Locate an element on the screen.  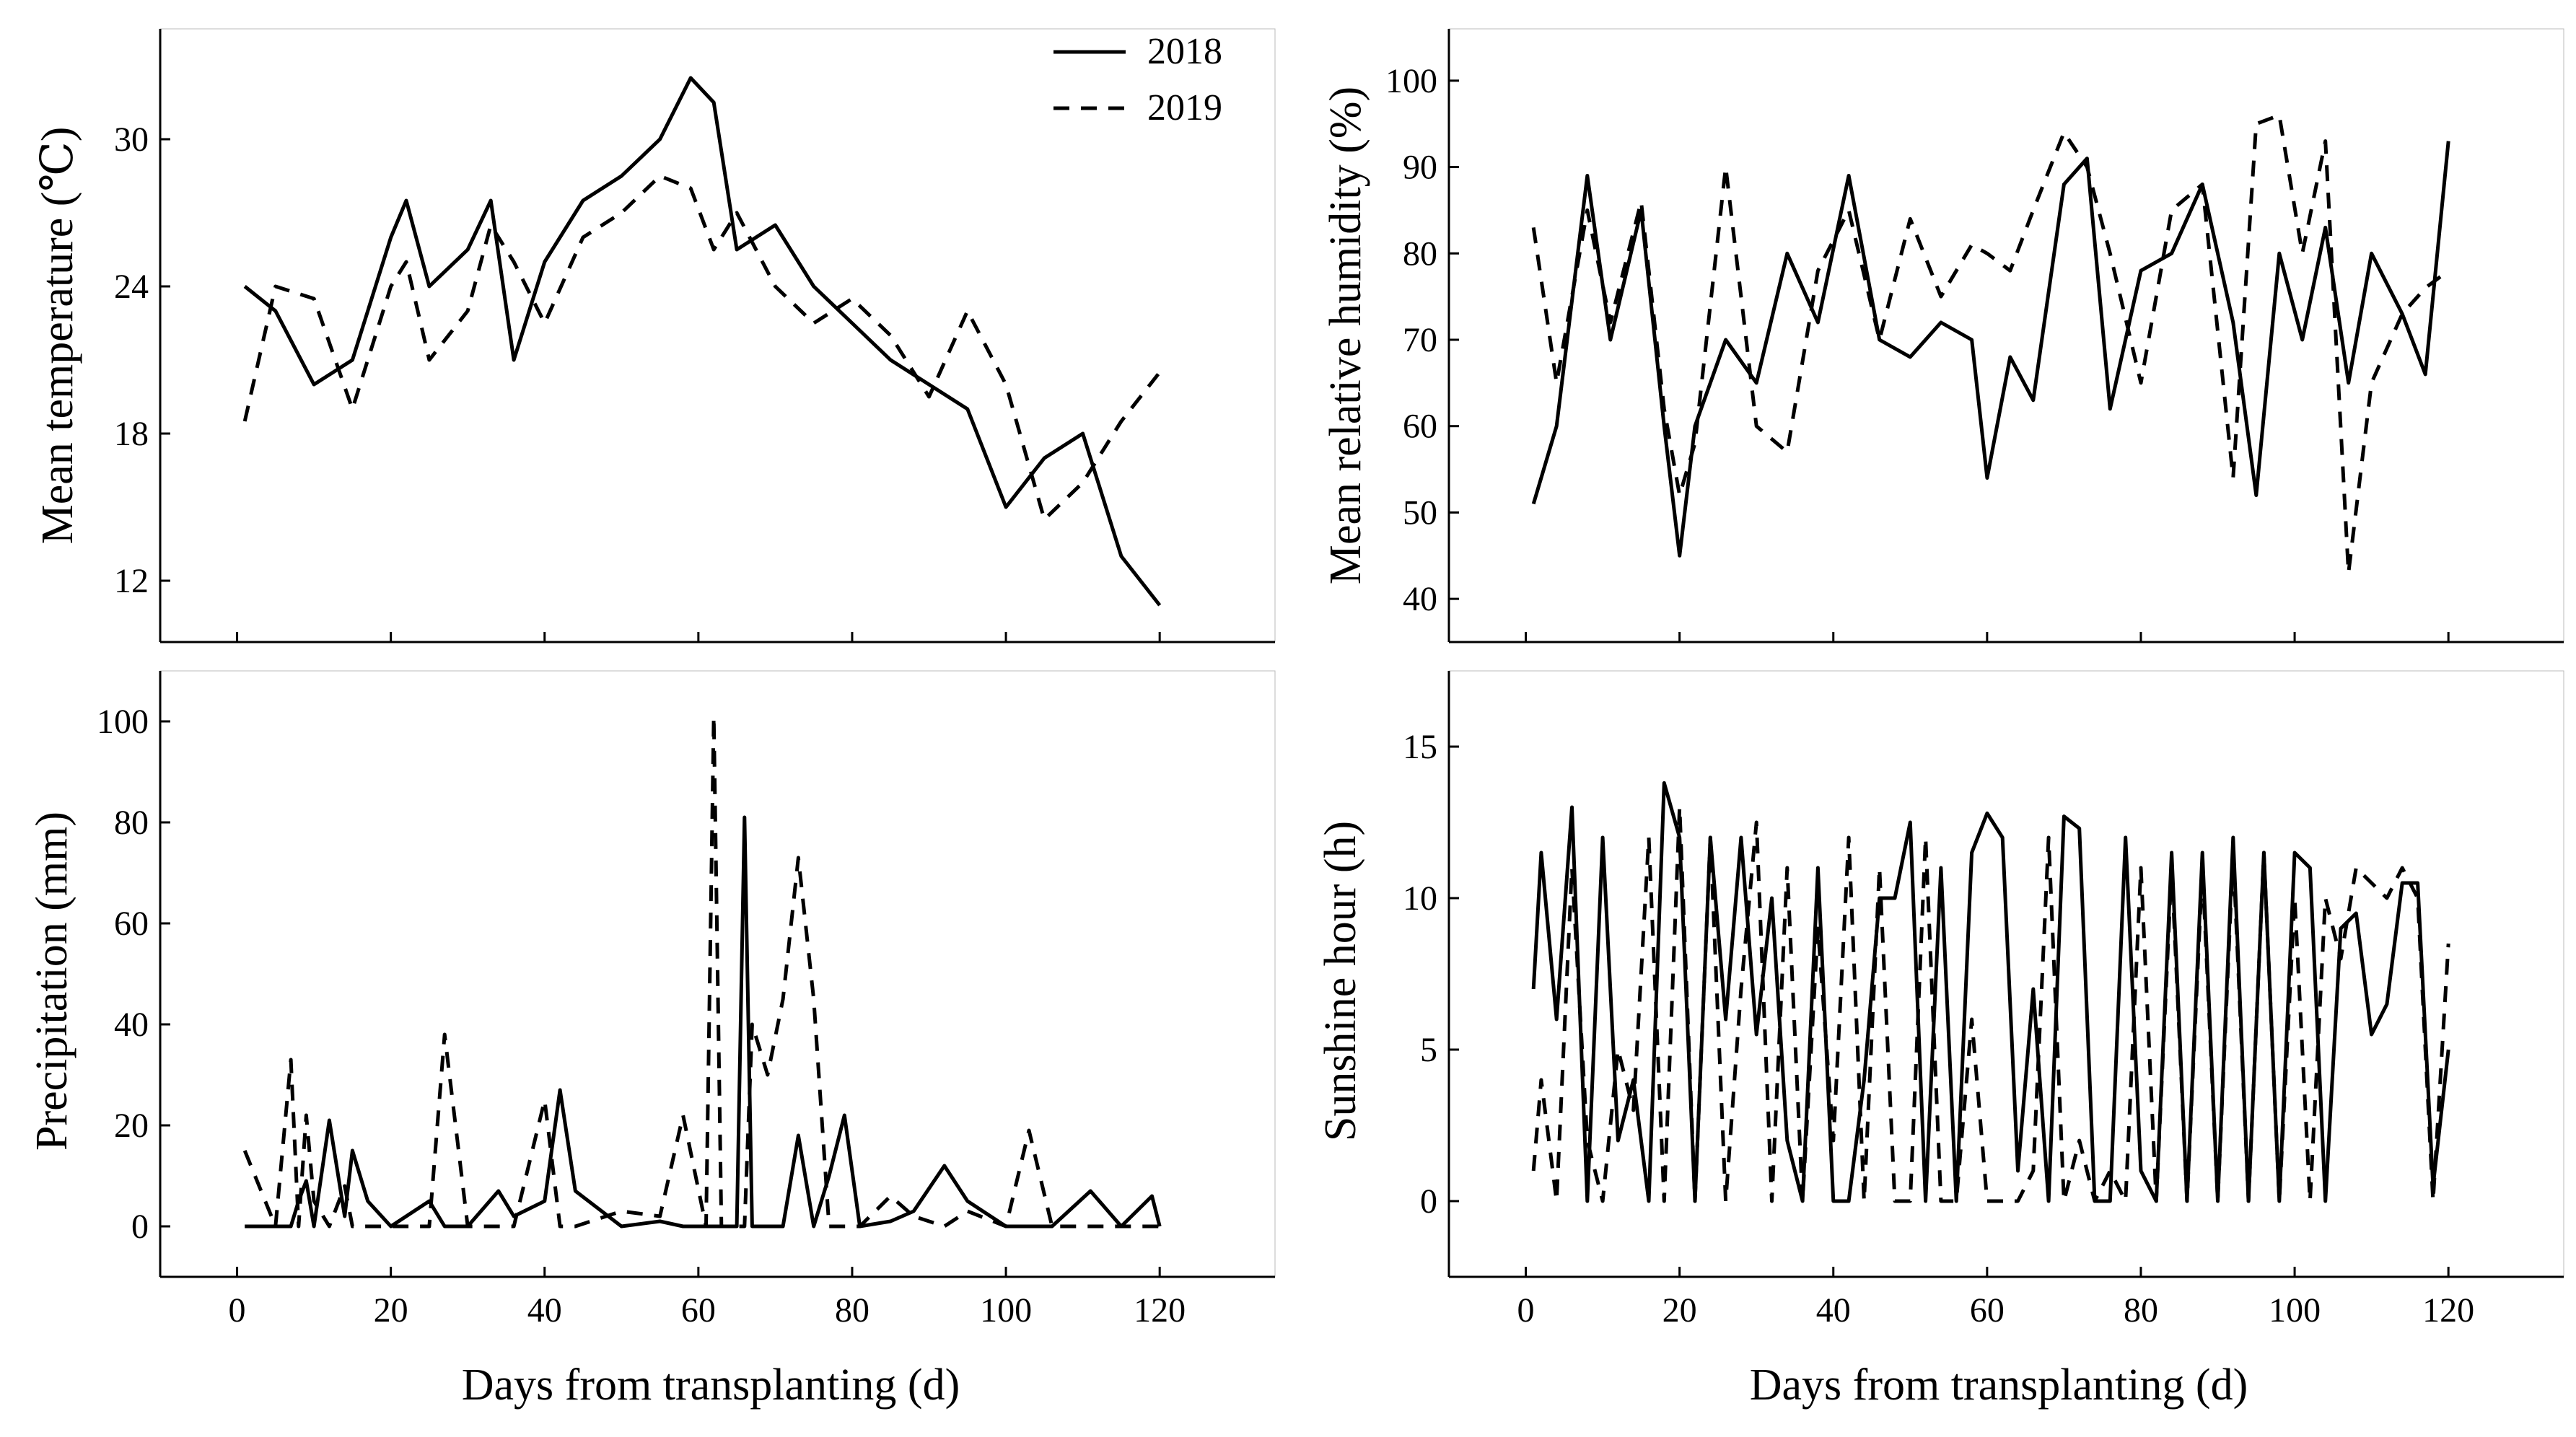
y-tick-label: 30 is located at coordinates (131, 139).